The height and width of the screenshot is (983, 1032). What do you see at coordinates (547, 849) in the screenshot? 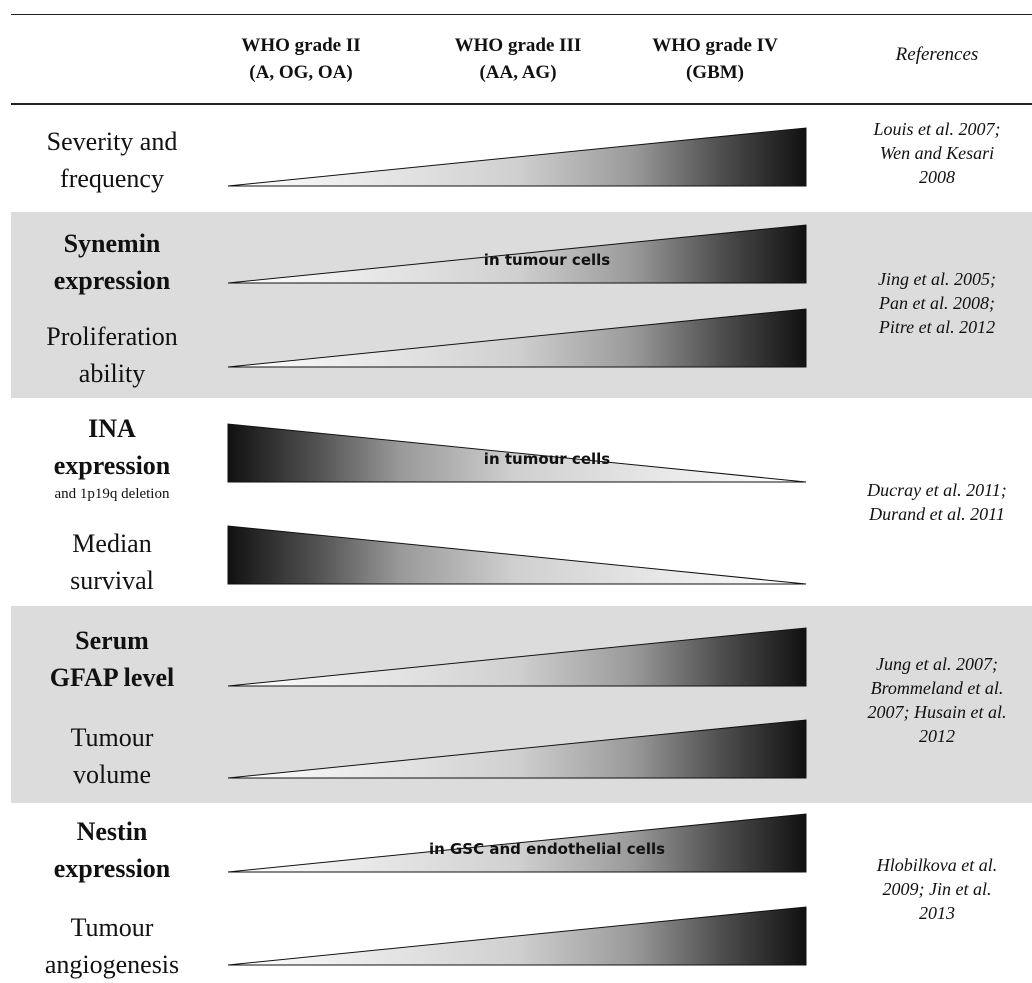
I see `wedge-label-nestin-expression: in GSC and endothelial cells` at bounding box center [547, 849].